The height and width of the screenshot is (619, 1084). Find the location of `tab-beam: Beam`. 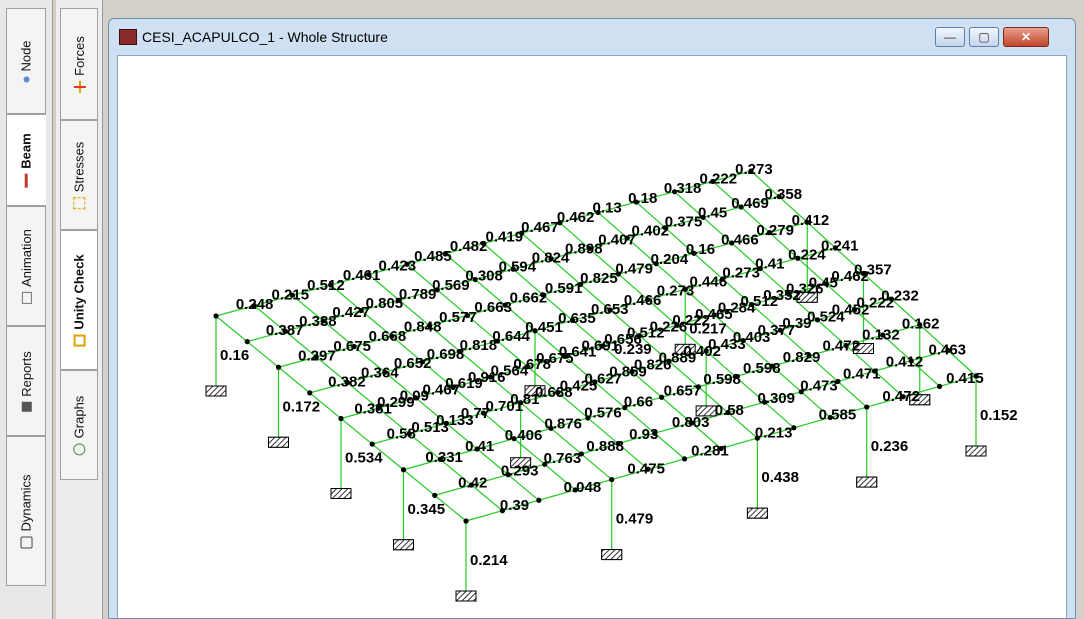

tab-beam: Beam is located at coordinates (26, 160).